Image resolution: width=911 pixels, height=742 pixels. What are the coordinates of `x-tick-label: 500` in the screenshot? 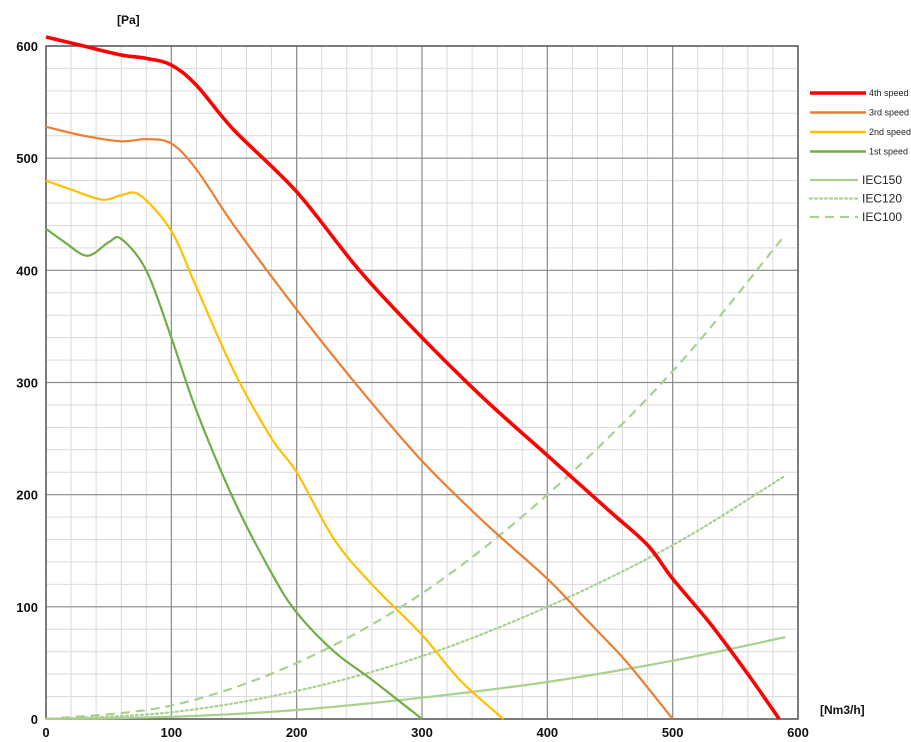 It's located at (673, 732).